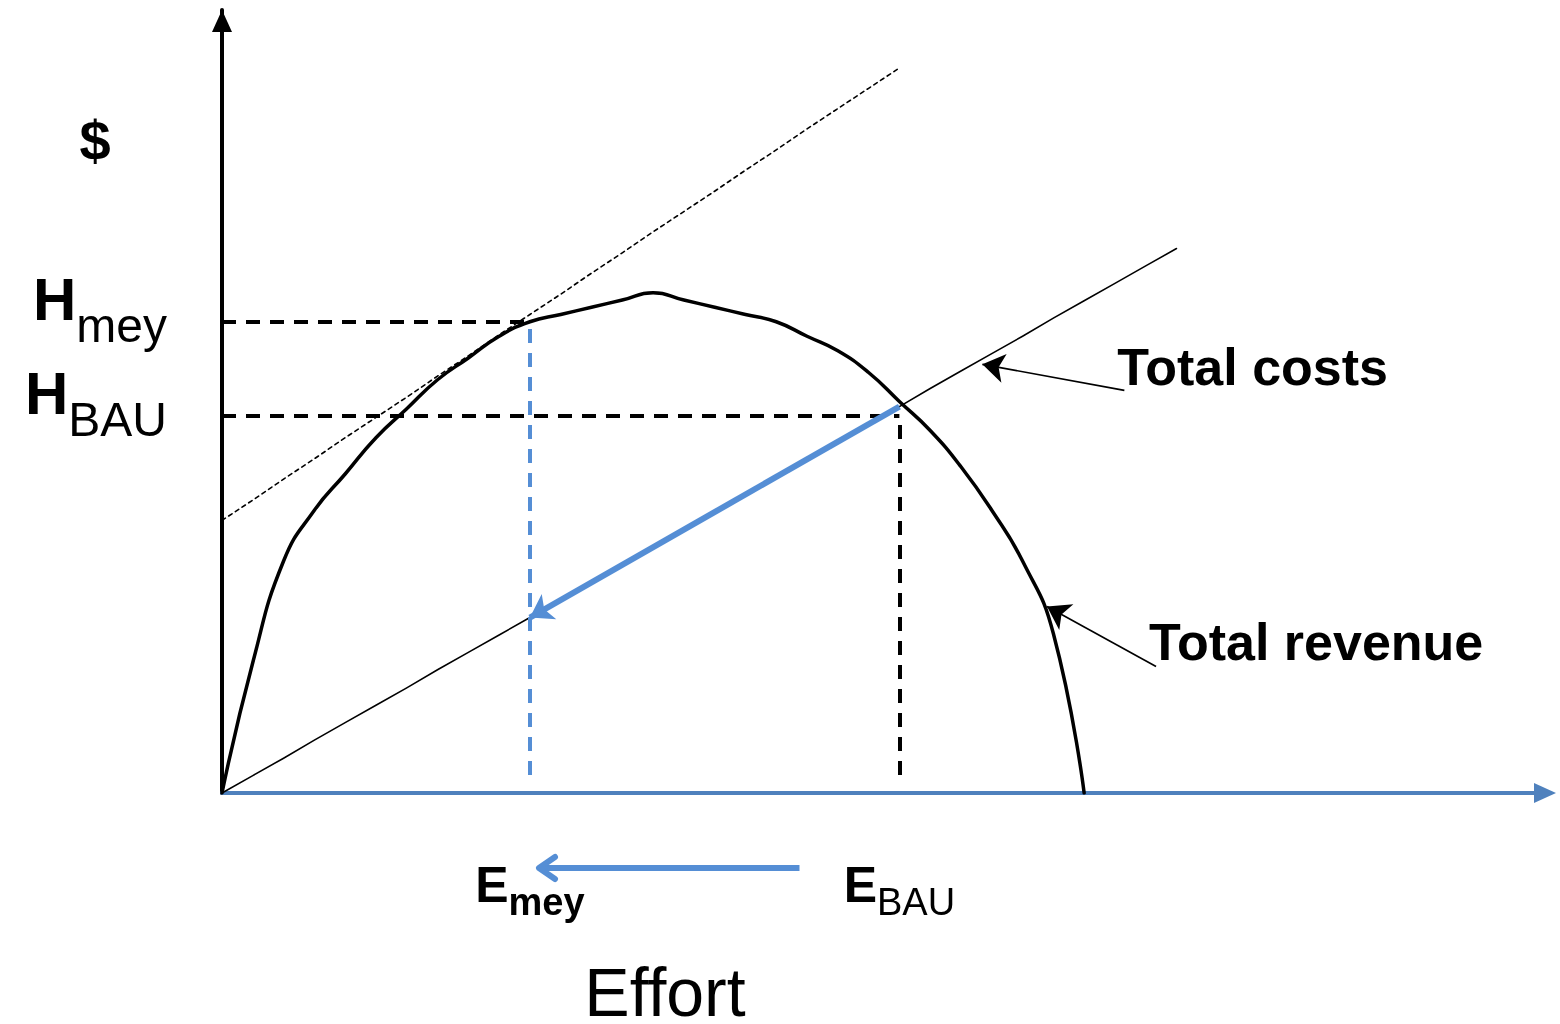 This screenshot has height=1024, width=1560. Describe the element at coordinates (1253, 367) in the screenshot. I see `legend-label: Total costs` at that location.